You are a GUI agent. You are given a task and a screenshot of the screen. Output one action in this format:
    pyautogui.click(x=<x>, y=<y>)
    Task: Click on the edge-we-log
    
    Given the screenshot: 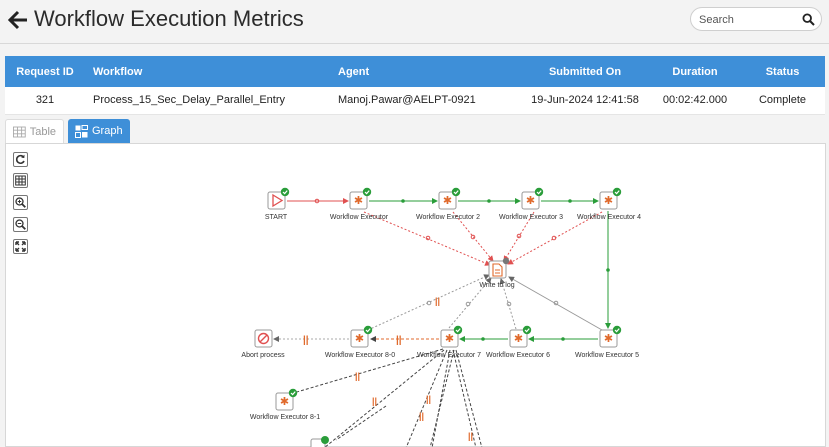 What is the action you would take?
    pyautogui.click(x=427, y=238)
    